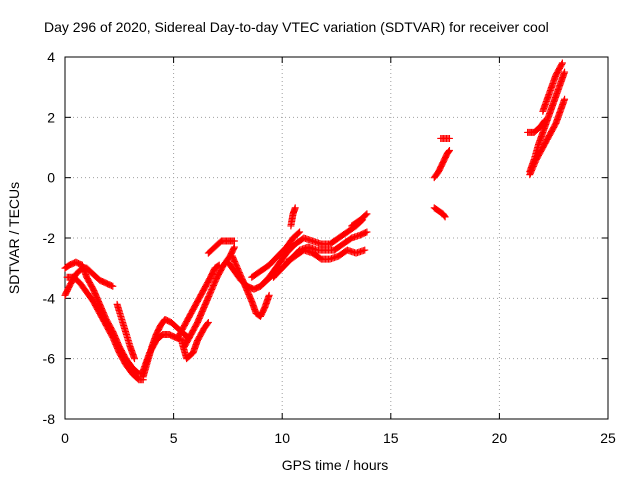 Image resolution: width=640 pixels, height=480 pixels. What do you see at coordinates (608, 438) in the screenshot?
I see `x-tick-label: 25` at bounding box center [608, 438].